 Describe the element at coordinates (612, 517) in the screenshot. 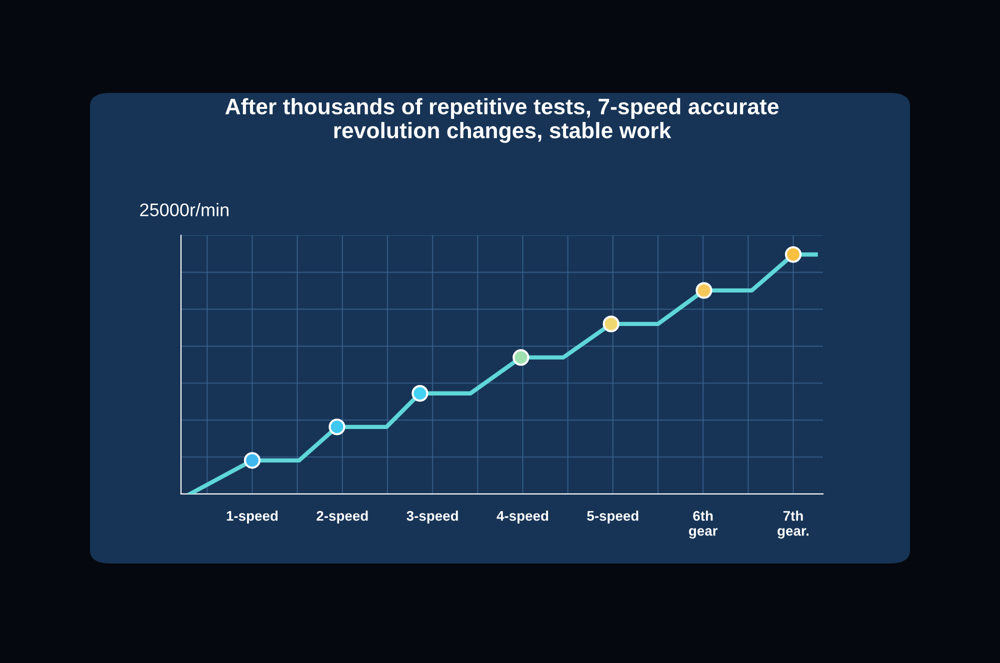

I see `x-tick-label: 5-speed` at that location.